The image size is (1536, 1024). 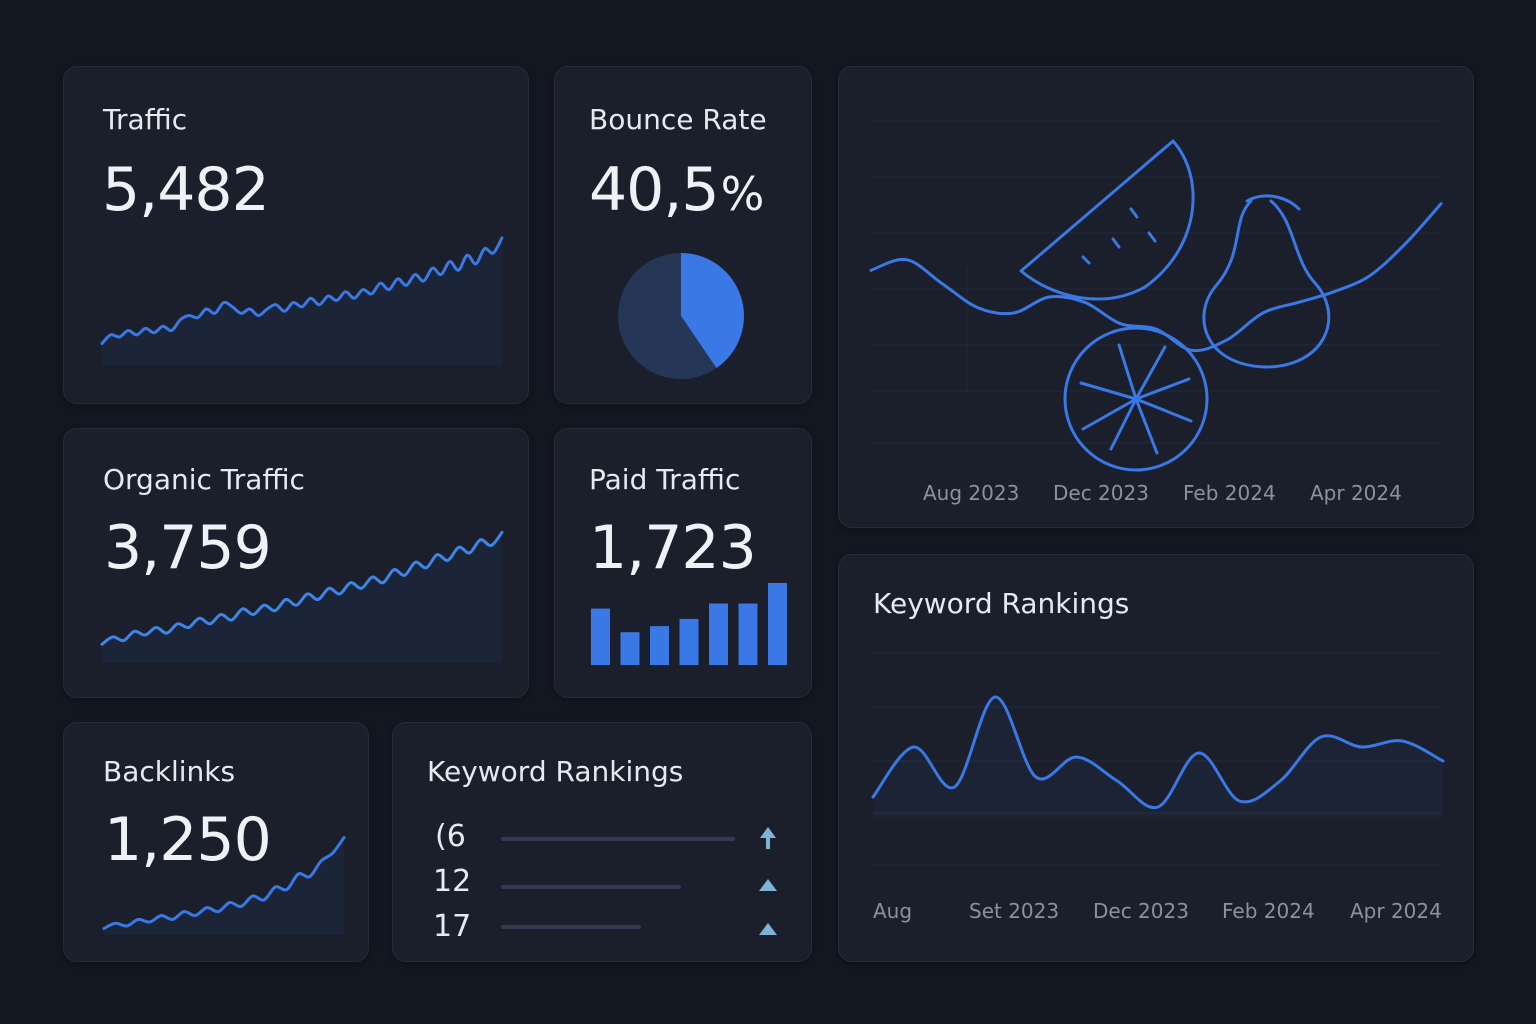 What do you see at coordinates (452, 926) in the screenshot?
I see `rank-number: 17` at bounding box center [452, 926].